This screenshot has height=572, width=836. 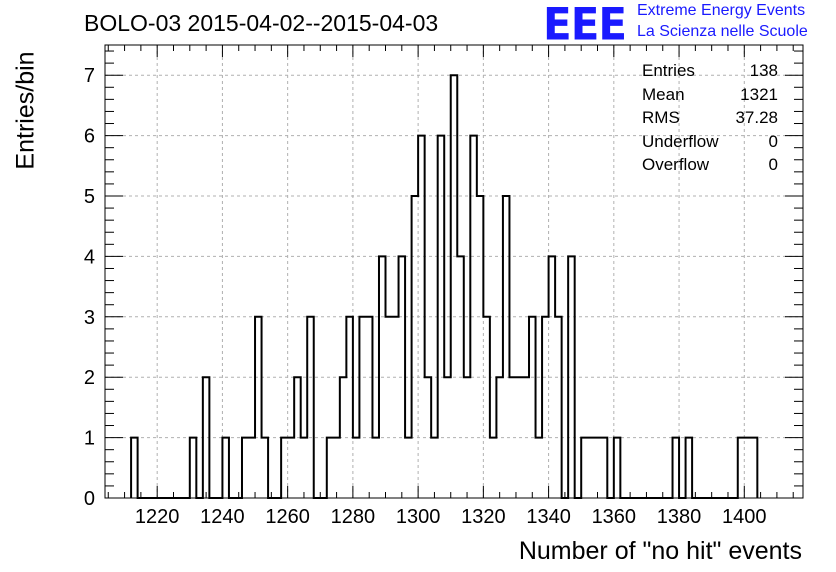 What do you see at coordinates (759, 94) in the screenshot?
I see `stats-value: 1321` at bounding box center [759, 94].